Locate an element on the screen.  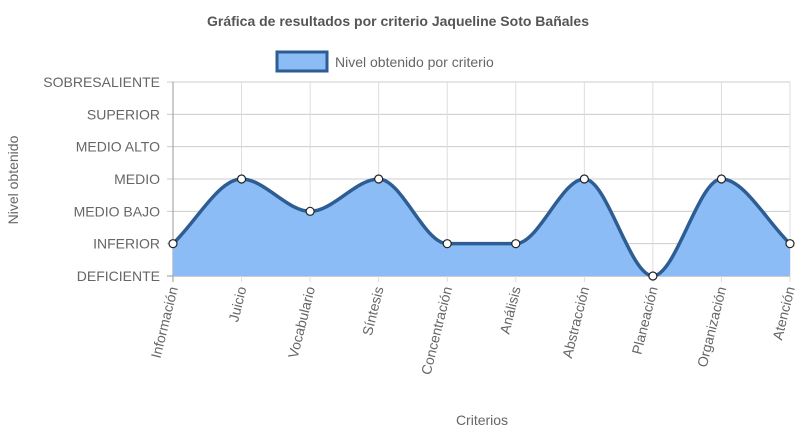
x-tick-label: Planeación is located at coordinates (645, 320).